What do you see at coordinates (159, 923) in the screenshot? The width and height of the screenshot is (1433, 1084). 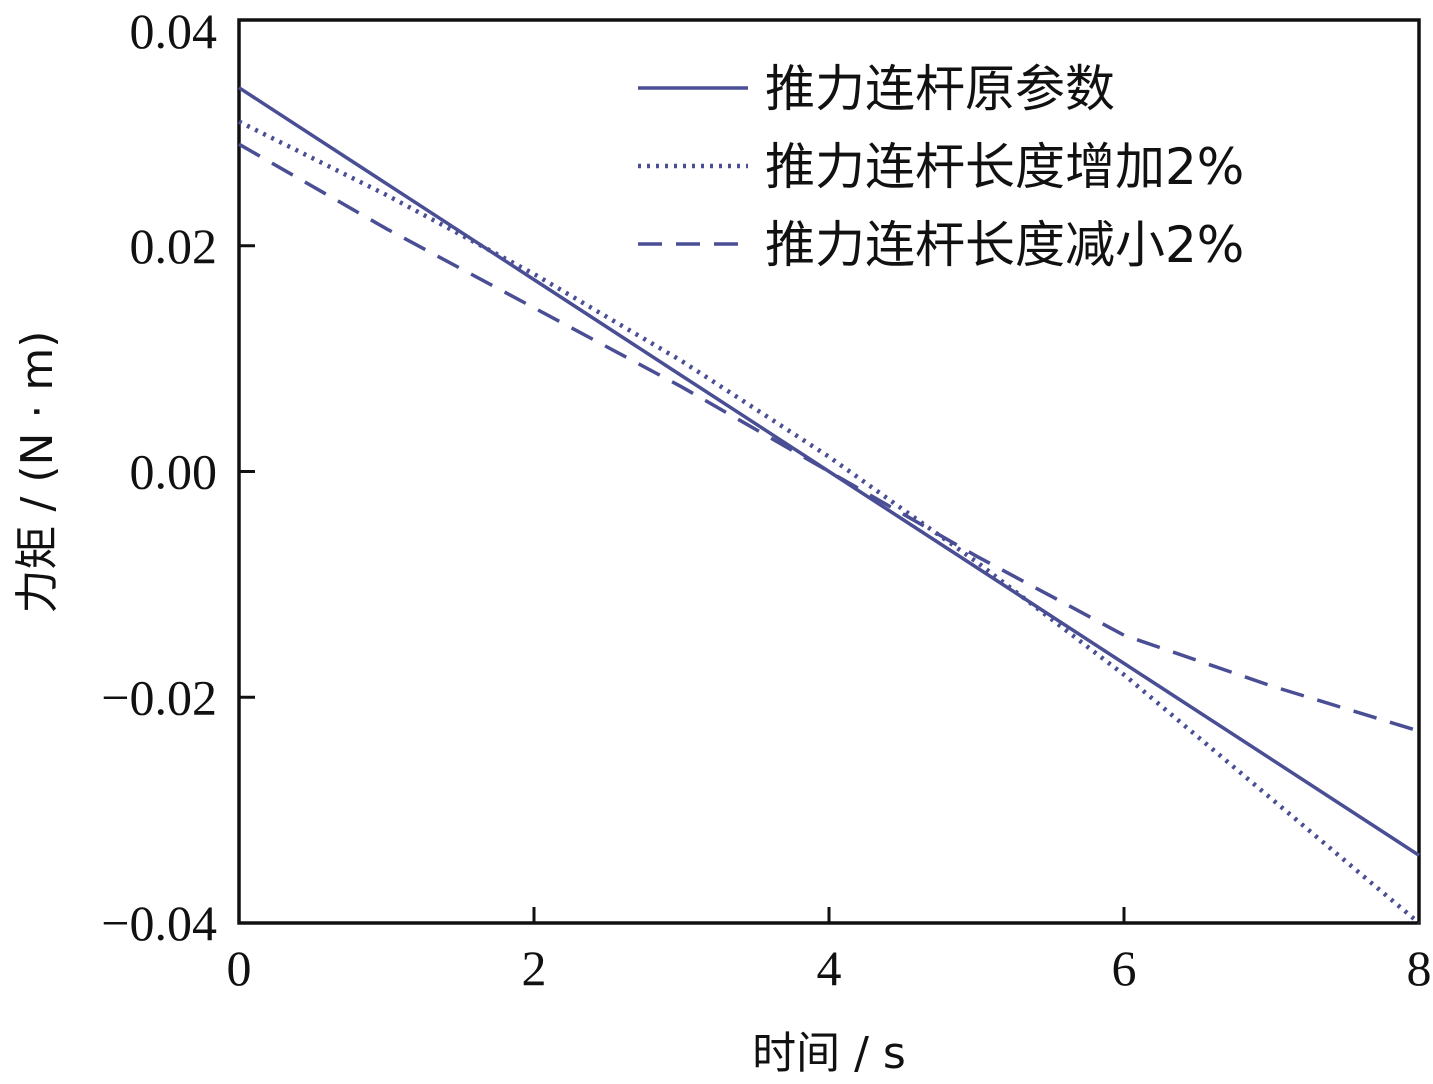 I see `y-tick-label: −0.04` at bounding box center [159, 923].